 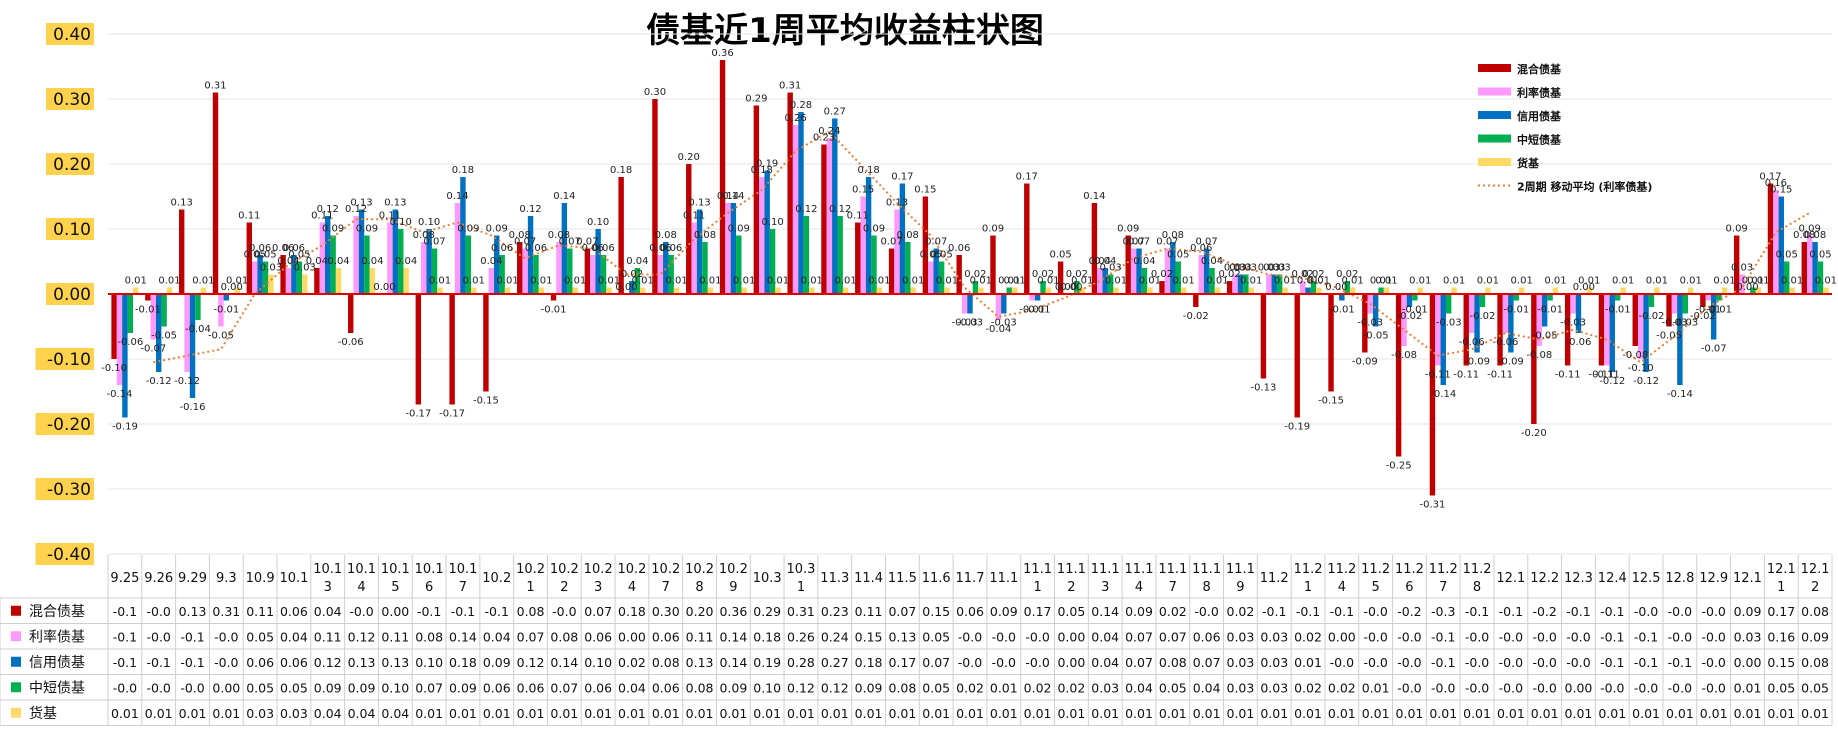 I want to click on data-label: 0.10, so click(x=772, y=222).